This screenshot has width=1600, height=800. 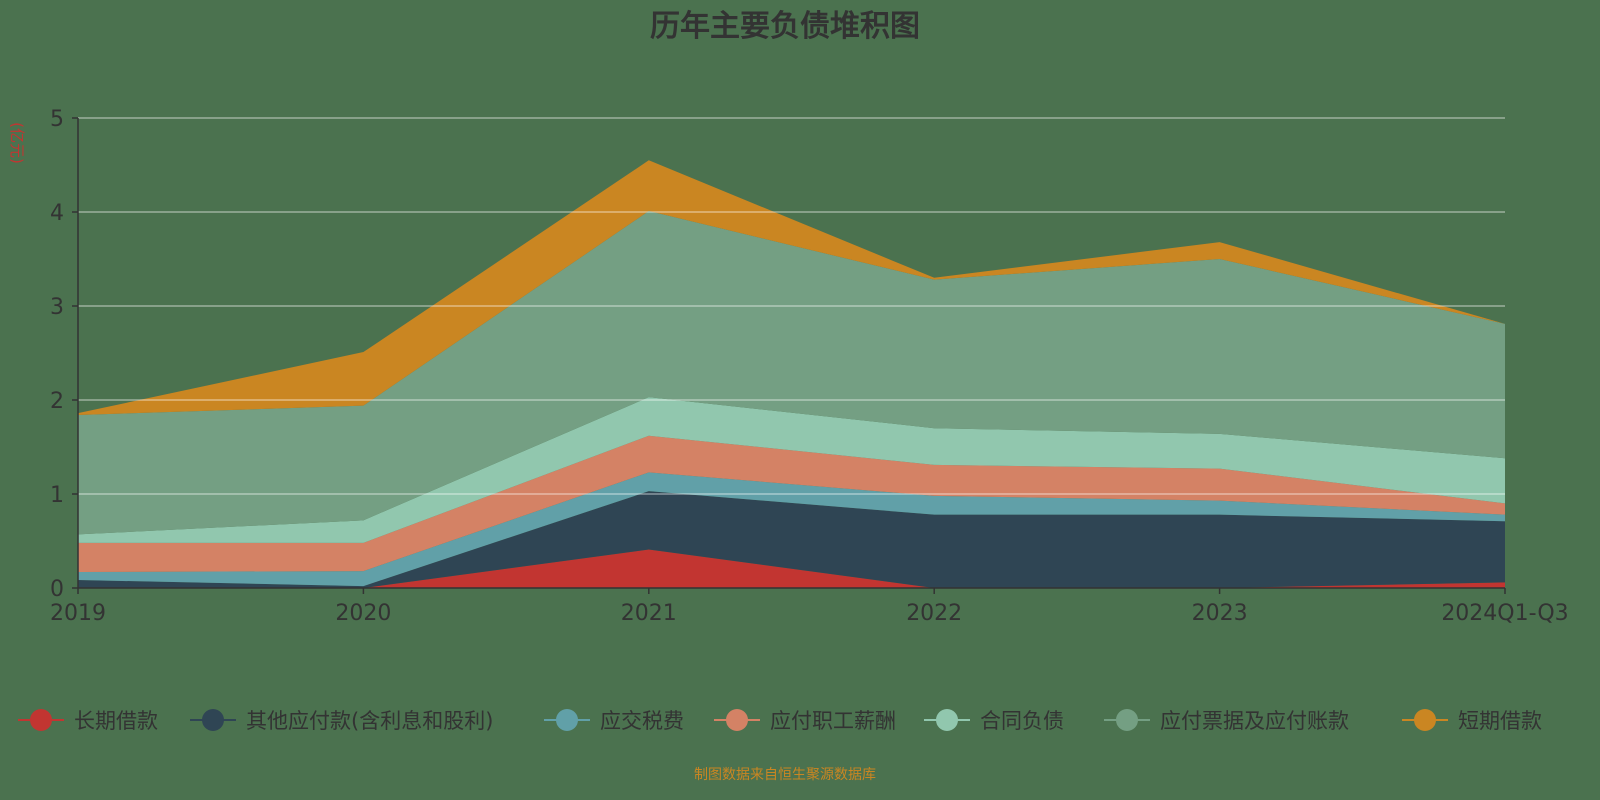 I want to click on x-tick-label: 2019, so click(x=78, y=613).